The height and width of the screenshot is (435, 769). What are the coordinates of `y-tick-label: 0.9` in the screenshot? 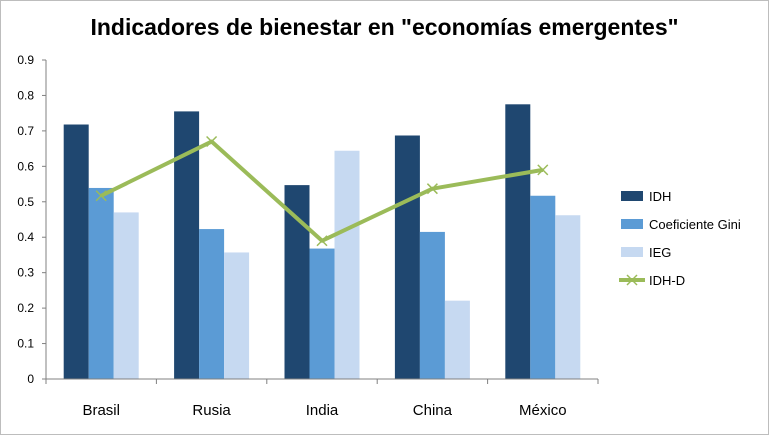 It's located at (25, 60).